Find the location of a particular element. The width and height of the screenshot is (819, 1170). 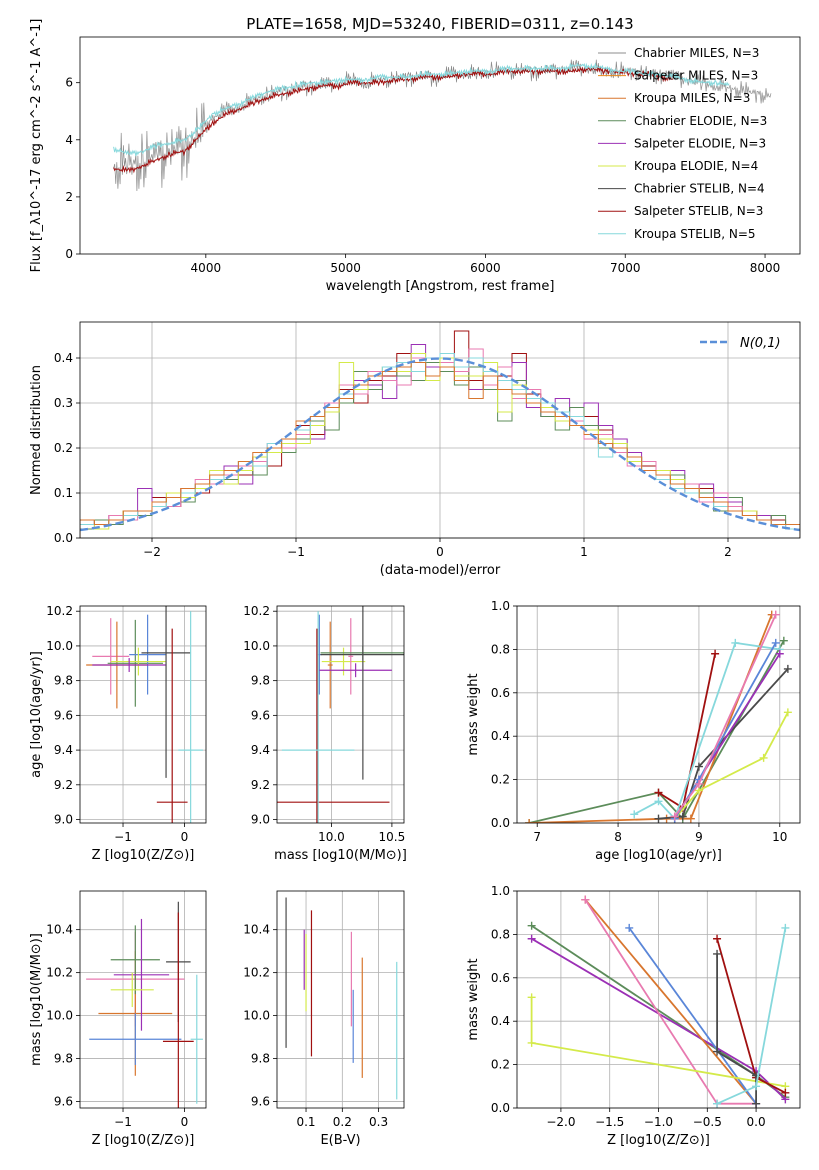

x-tick-label: 10.0 is located at coordinates (331, 837).